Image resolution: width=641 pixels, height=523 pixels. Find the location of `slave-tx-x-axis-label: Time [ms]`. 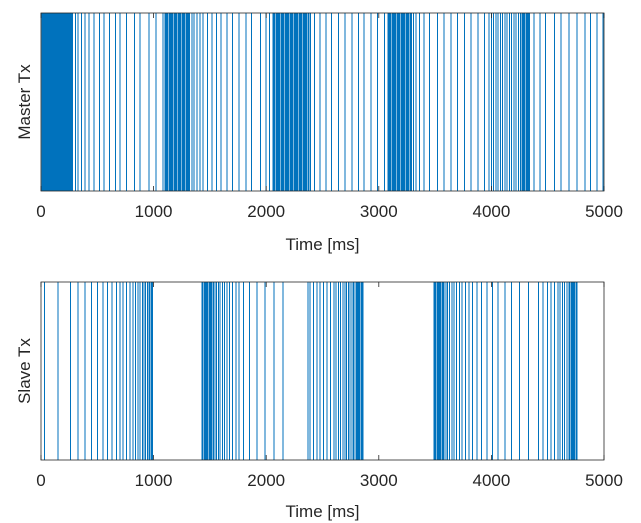

slave-tx-x-axis-label: Time [ms] is located at coordinates (323, 511).